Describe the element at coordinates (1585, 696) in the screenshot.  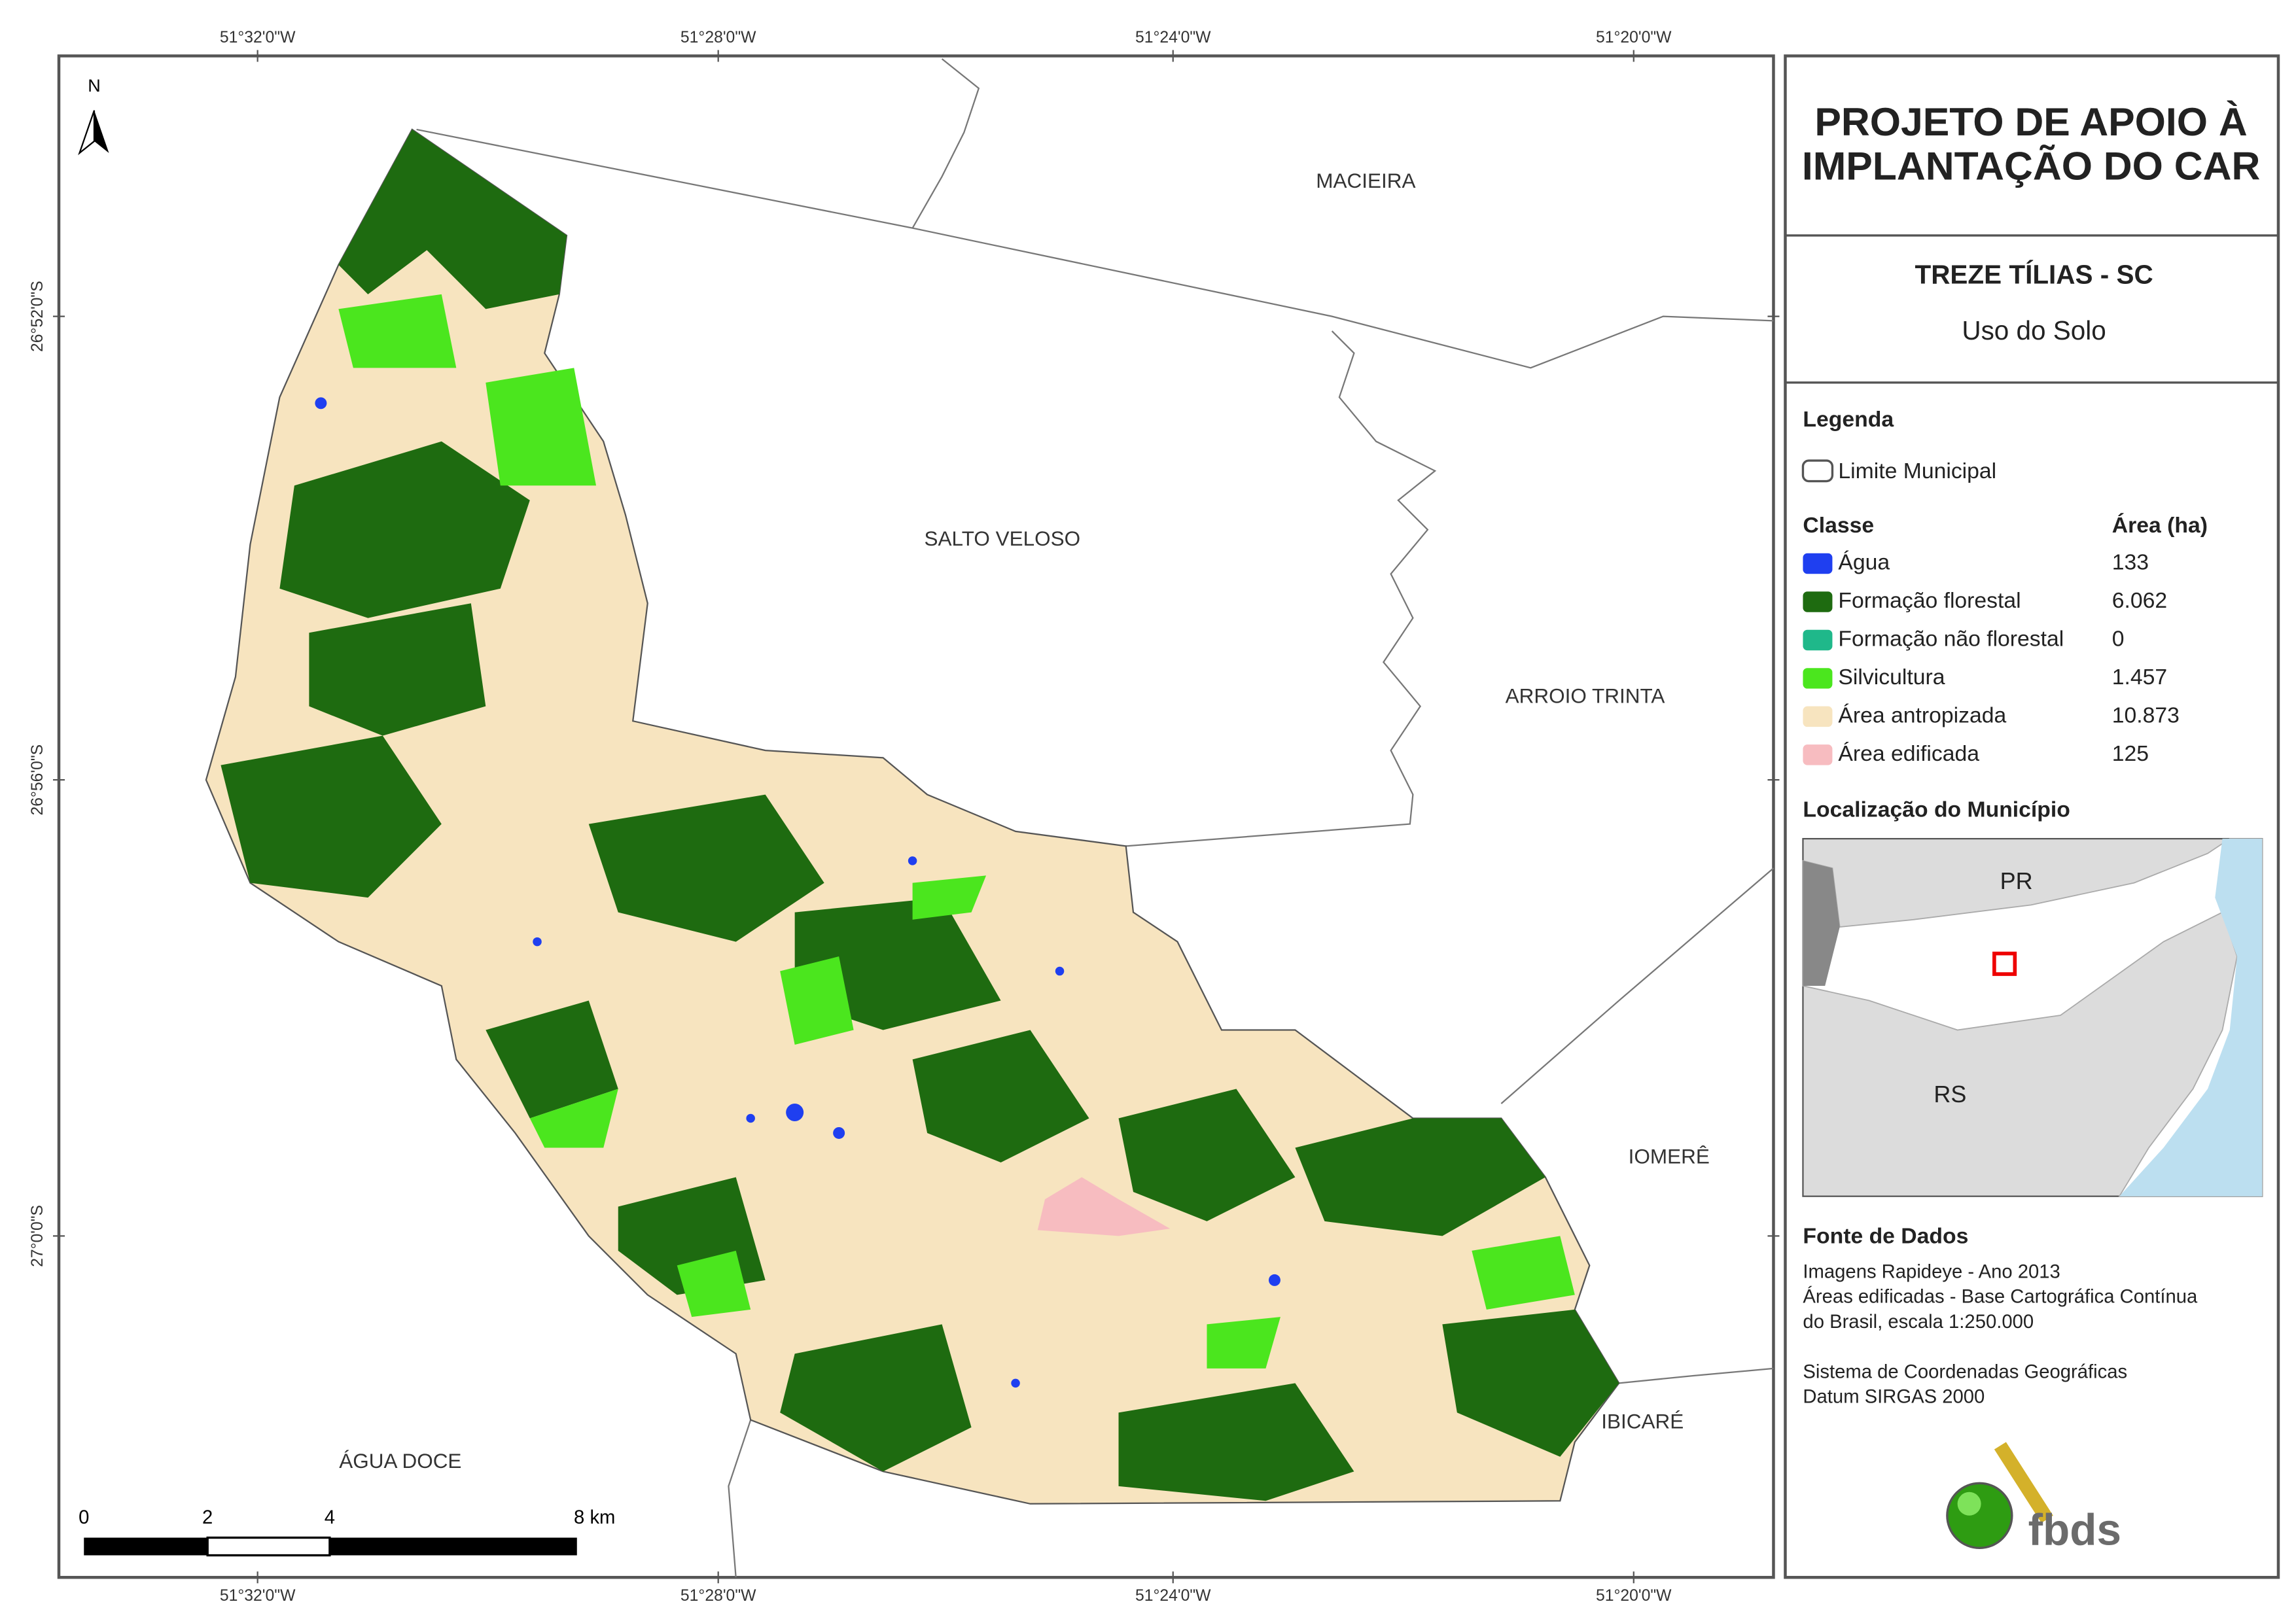
I see `neighbor-label: ARROIO TRINTA` at that location.